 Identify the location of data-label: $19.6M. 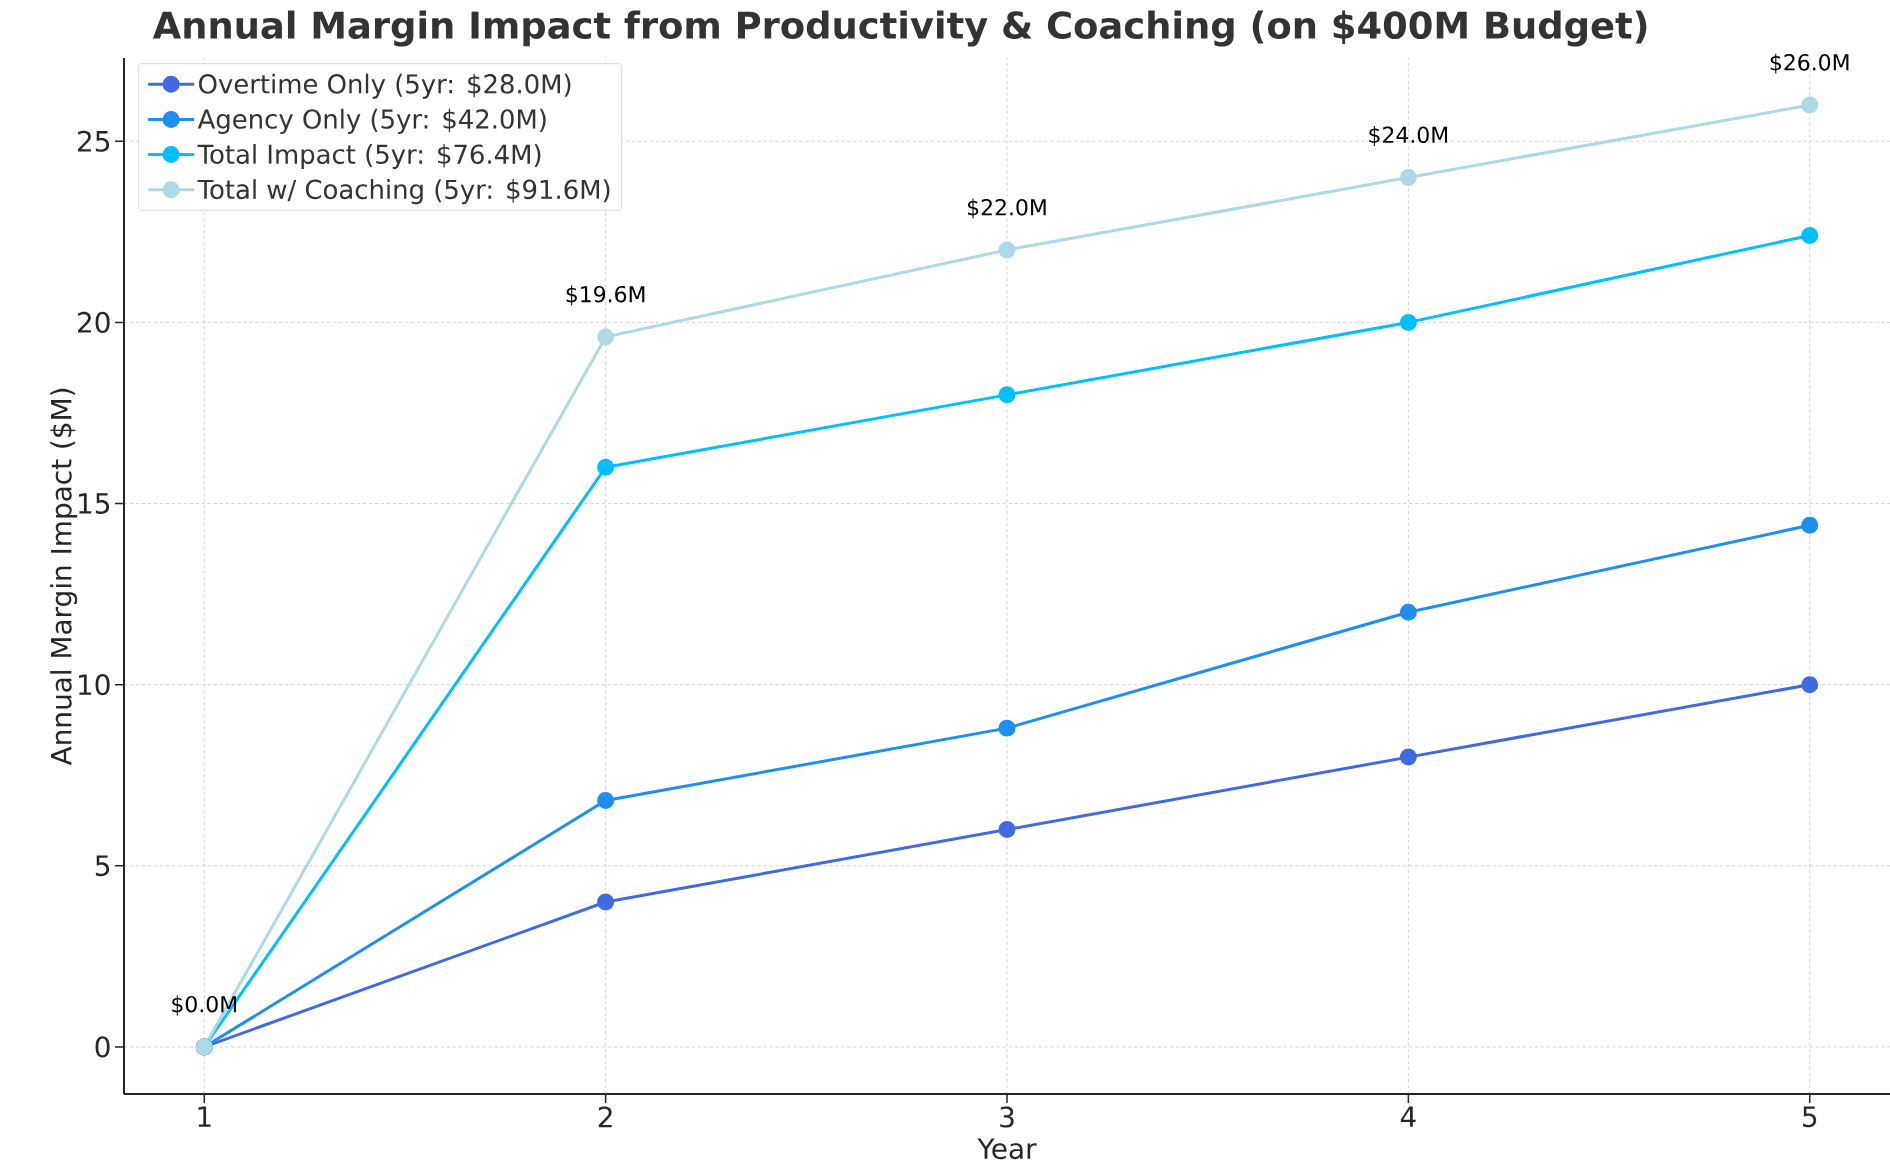
(605, 295).